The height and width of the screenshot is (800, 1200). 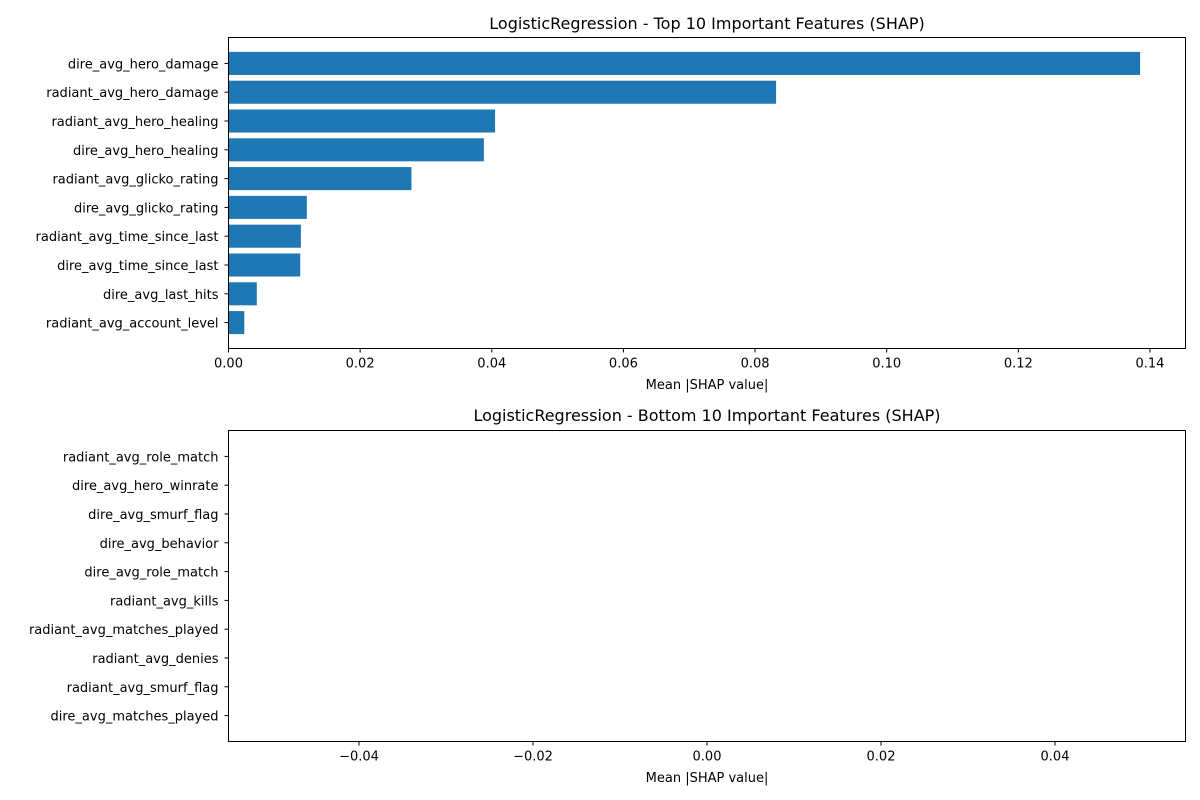 What do you see at coordinates (356, 149) in the screenshot?
I see `bar-dire_avg_hero_healing` at bounding box center [356, 149].